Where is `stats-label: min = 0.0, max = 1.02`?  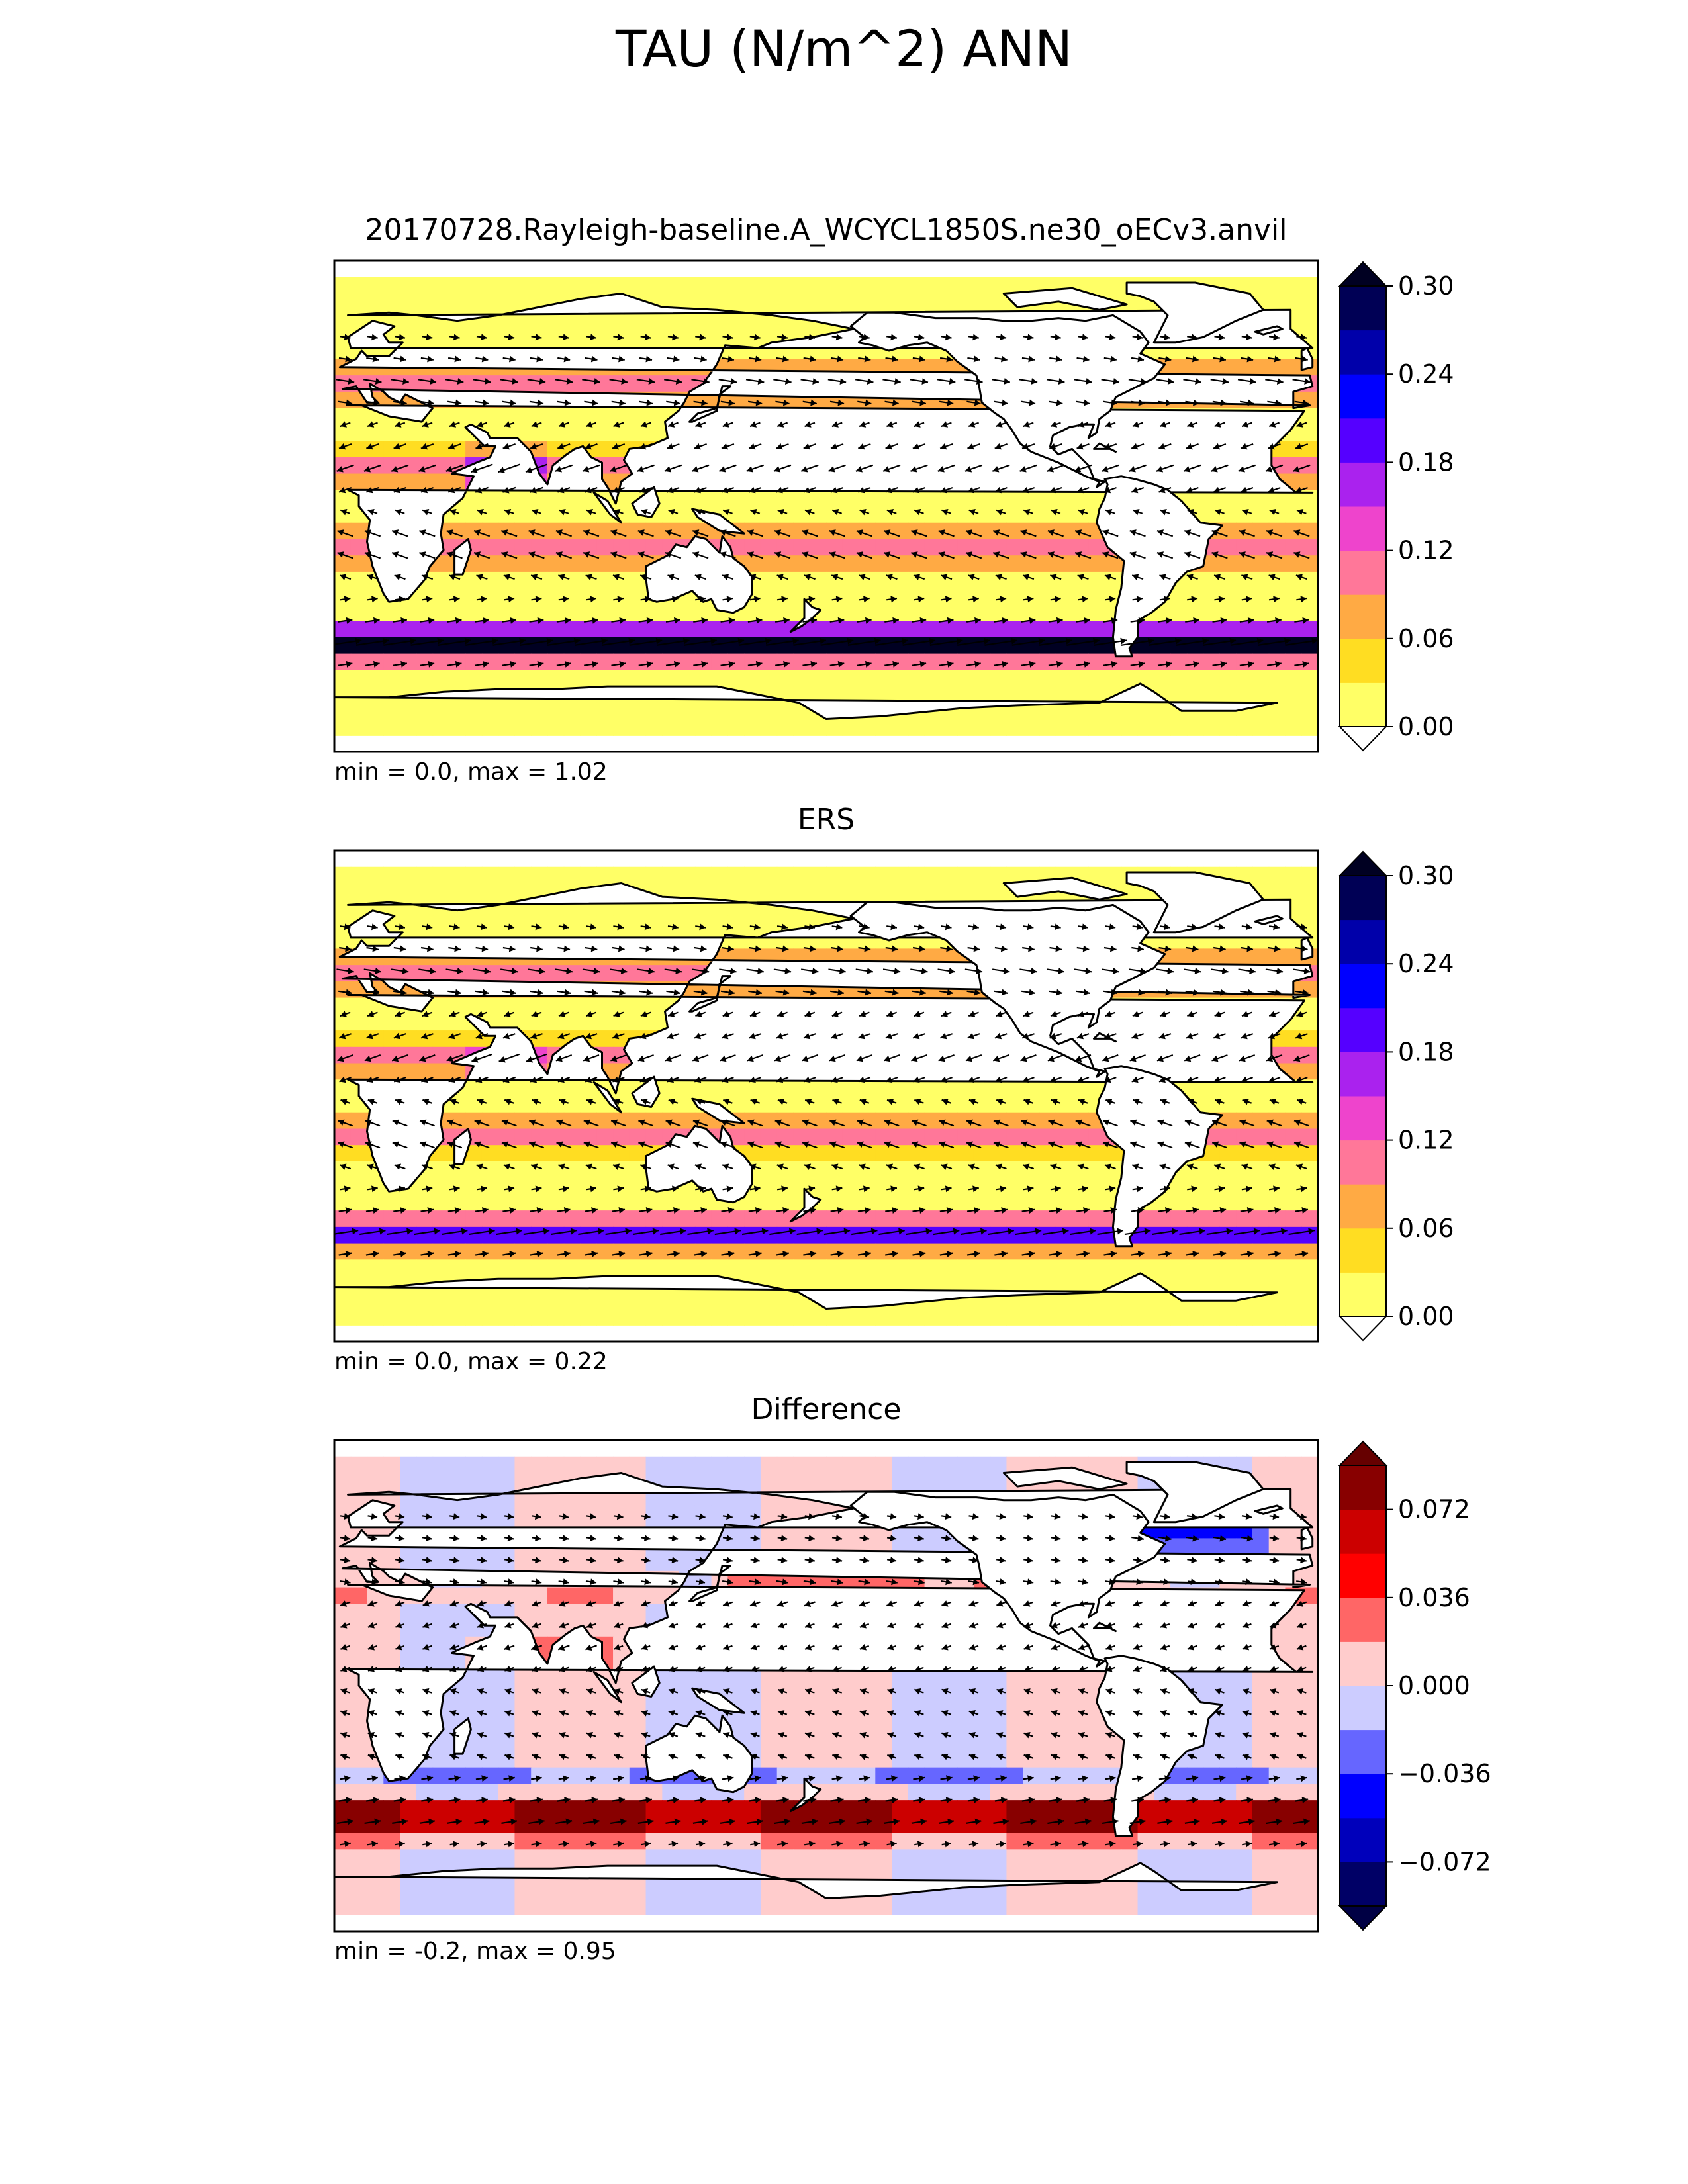
stats-label: min = 0.0, max = 1.02 is located at coordinates (471, 772).